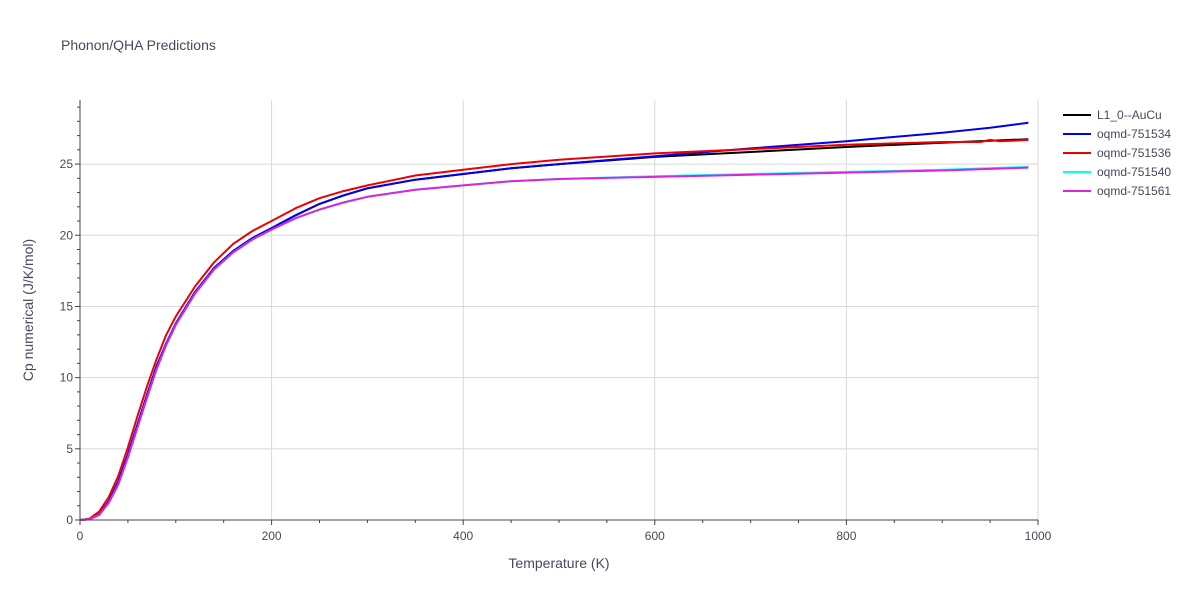 The height and width of the screenshot is (600, 1200). I want to click on y-tick-label: 15, so click(67, 306).